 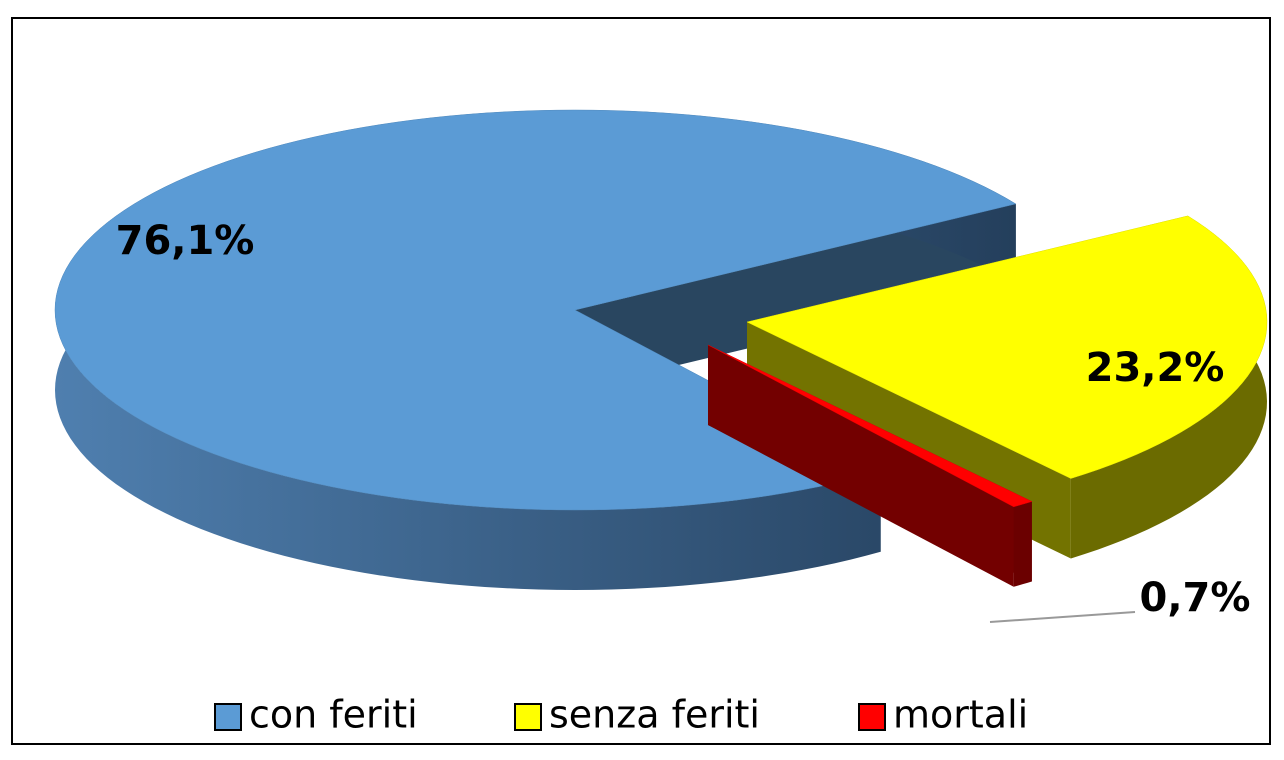 What do you see at coordinates (1022, 544) in the screenshot?
I see `slice-side` at bounding box center [1022, 544].